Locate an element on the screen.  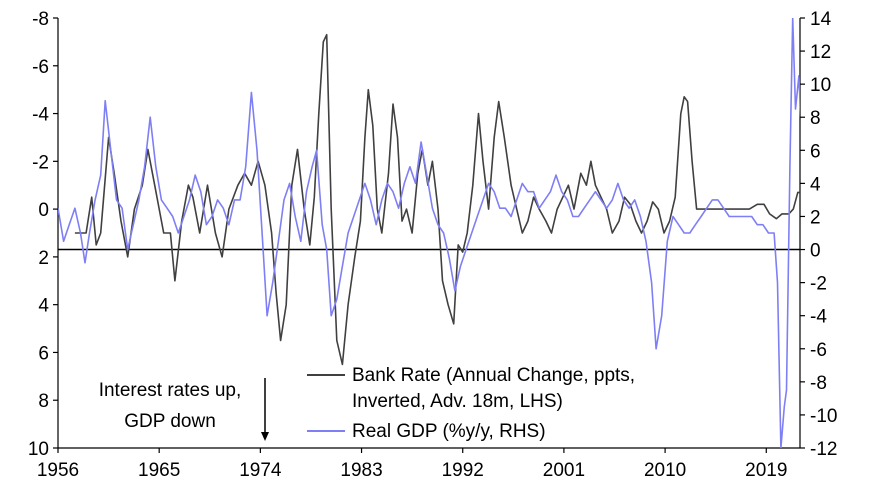
right-tick-label-6: 2 is located at coordinates (815, 217).